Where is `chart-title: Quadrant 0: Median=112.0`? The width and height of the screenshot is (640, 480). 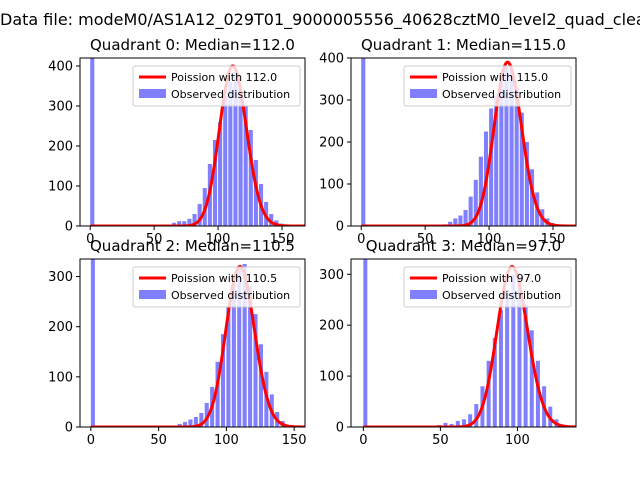 chart-title: Quadrant 0: Median=112.0 is located at coordinates (192, 45).